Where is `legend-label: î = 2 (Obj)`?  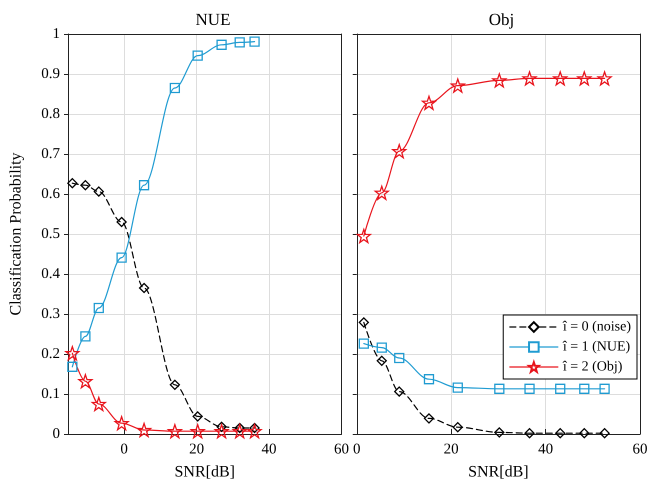 legend-label: î = 2 (Obj) is located at coordinates (592, 367).